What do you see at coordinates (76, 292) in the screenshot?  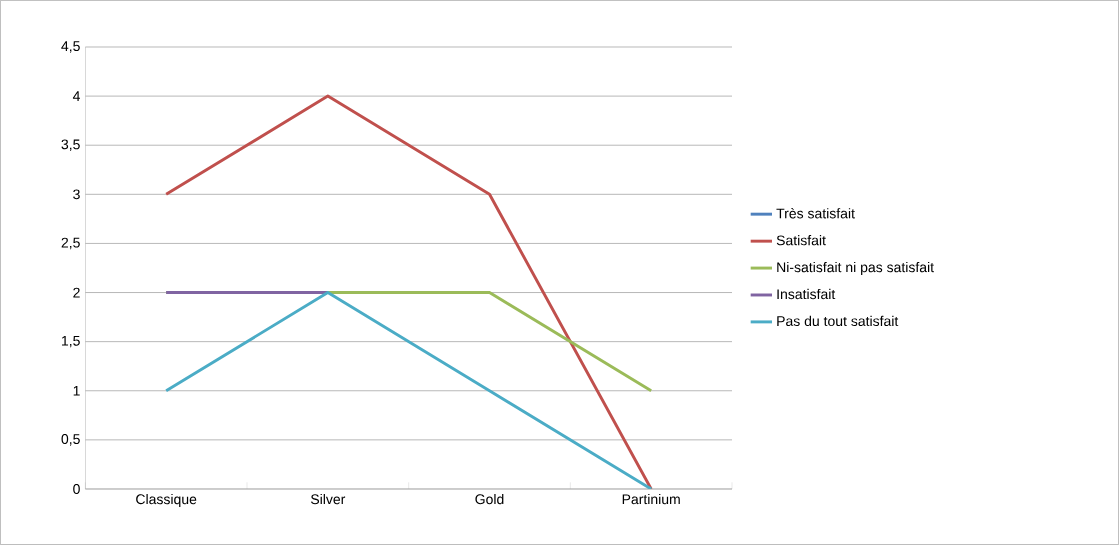 I see `y-tick-label: 2` at bounding box center [76, 292].